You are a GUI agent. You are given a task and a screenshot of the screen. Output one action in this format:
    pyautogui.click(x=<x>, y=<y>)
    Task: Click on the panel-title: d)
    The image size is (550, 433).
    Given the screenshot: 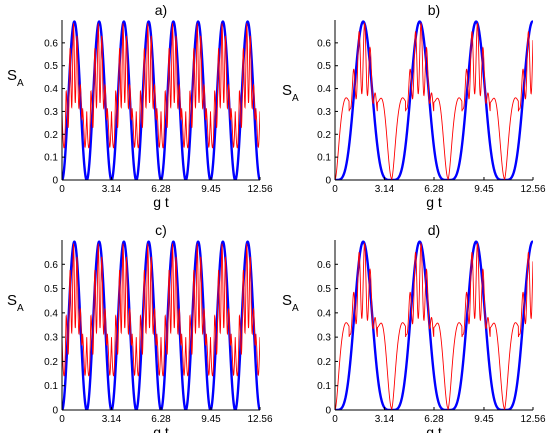 What is the action you would take?
    pyautogui.click(x=434, y=230)
    